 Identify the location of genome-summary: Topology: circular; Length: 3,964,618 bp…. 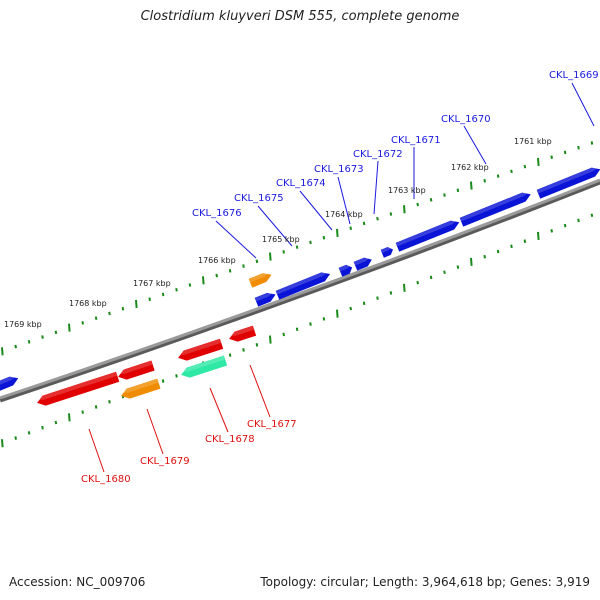
(425, 582).